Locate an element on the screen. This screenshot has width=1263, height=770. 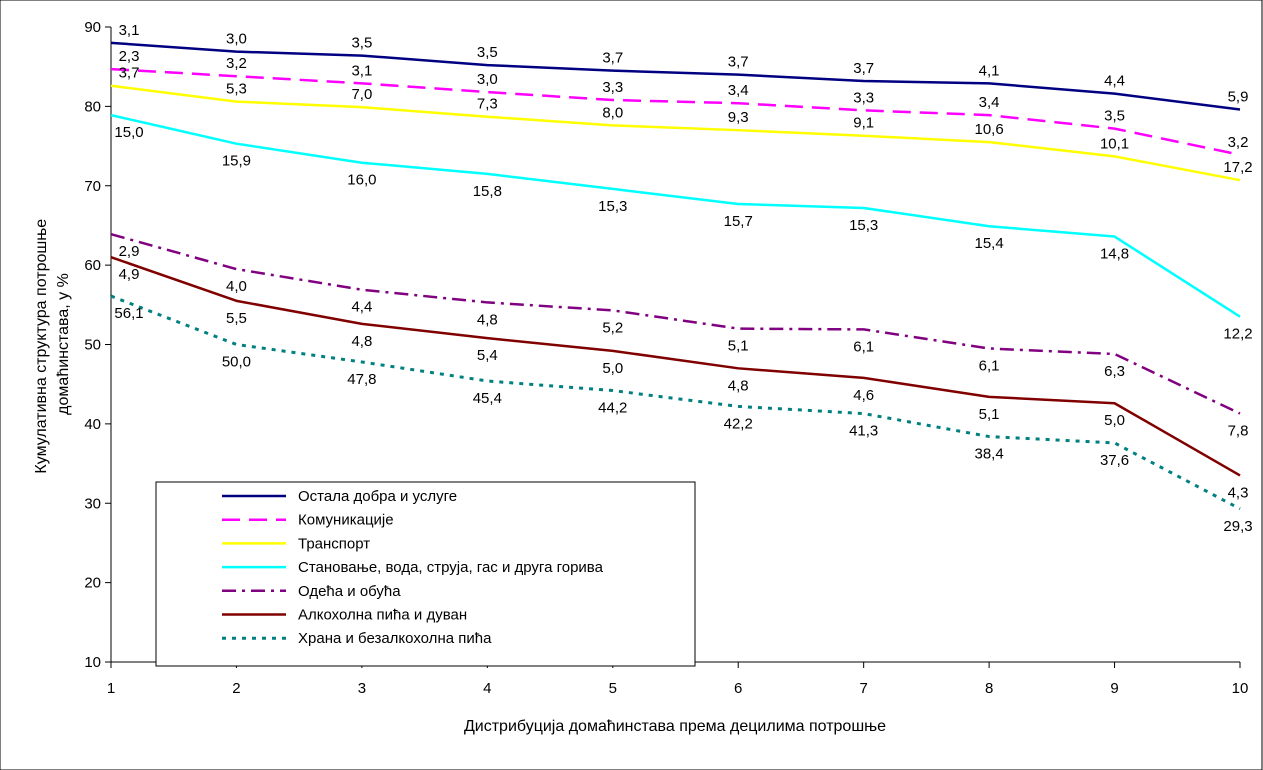
data-label: 3,3 is located at coordinates (863, 97).